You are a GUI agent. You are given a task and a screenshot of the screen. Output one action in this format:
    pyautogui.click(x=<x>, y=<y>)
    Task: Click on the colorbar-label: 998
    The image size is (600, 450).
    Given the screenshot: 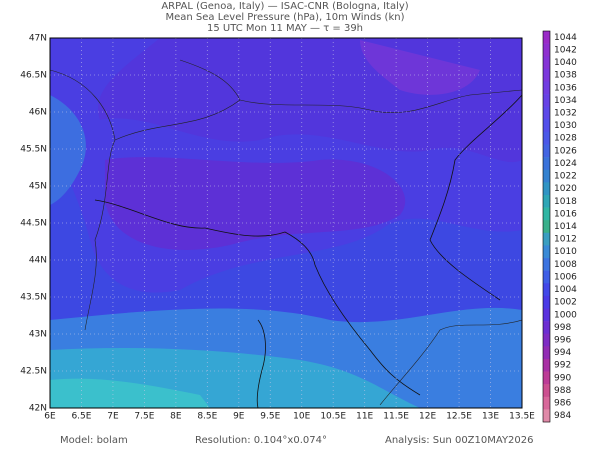 What is the action you would take?
    pyautogui.click(x=562, y=328)
    